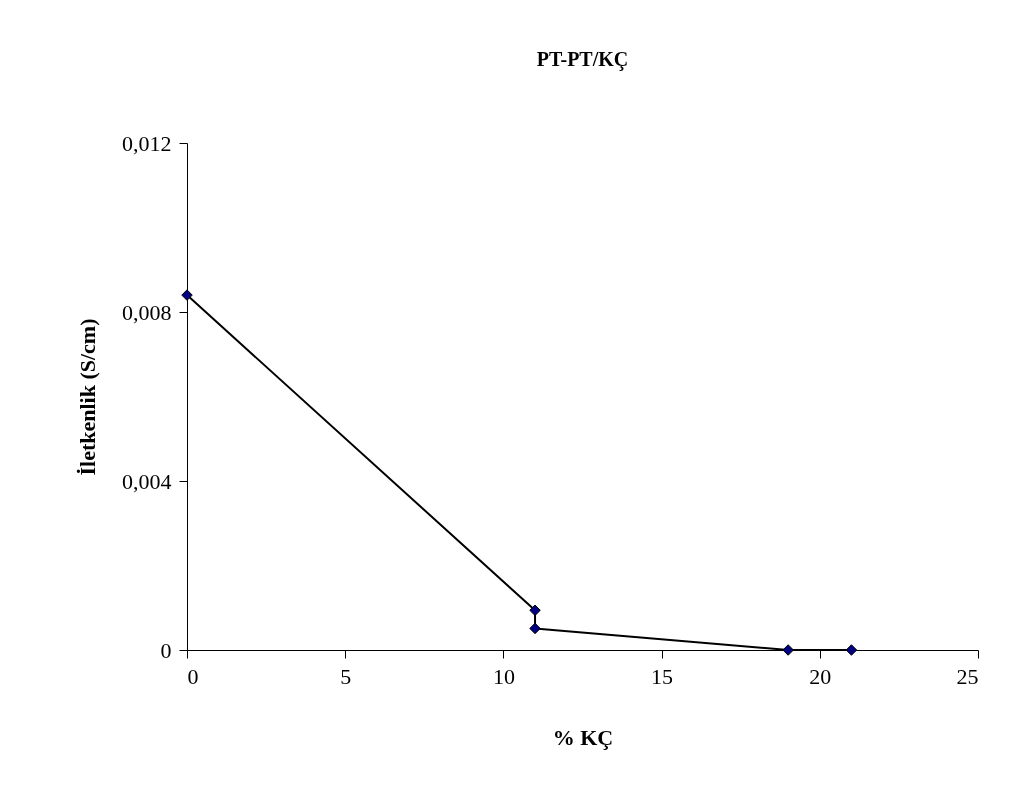  Describe the element at coordinates (582, 59) in the screenshot. I see `chart-title: PT-PT/KÇ` at that location.